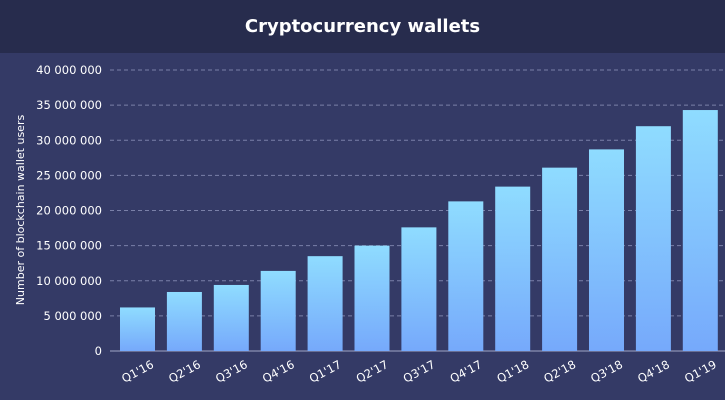 This screenshot has height=400, width=725. What do you see at coordinates (362, 26) in the screenshot?
I see `chart-title: Cryptocurrency wallets` at bounding box center [362, 26].